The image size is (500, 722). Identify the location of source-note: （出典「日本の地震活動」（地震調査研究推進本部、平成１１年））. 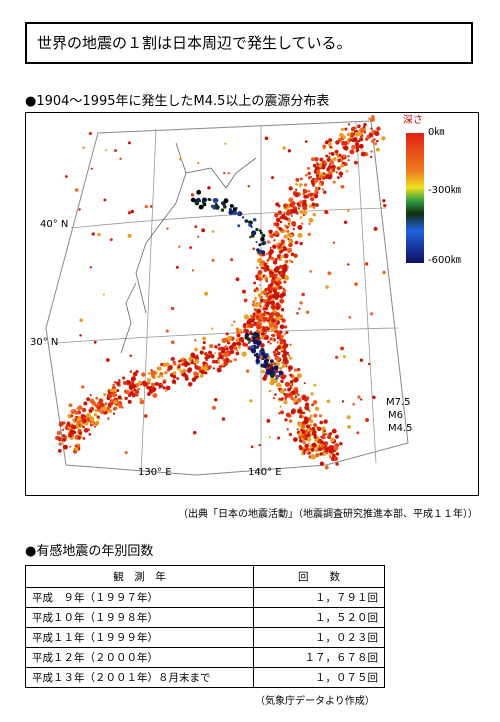
(328, 514).